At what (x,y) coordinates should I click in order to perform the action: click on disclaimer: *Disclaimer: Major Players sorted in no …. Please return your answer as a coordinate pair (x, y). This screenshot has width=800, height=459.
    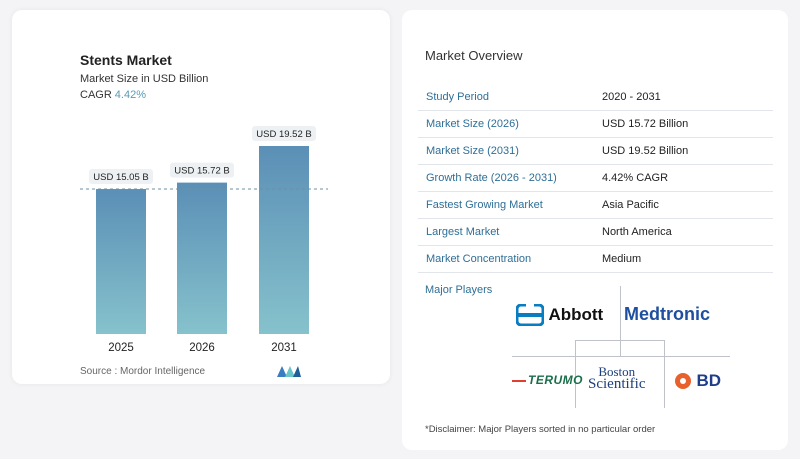
    Looking at the image, I should click on (540, 429).